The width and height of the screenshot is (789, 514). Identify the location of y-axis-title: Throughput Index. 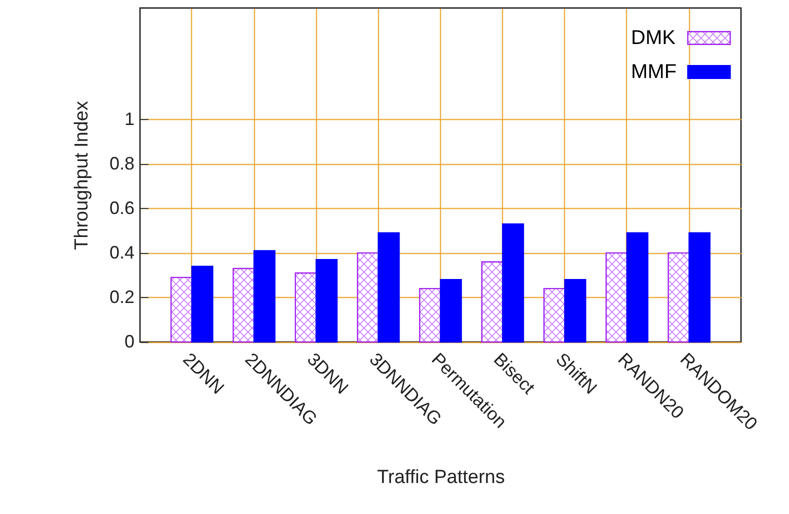
(81, 175).